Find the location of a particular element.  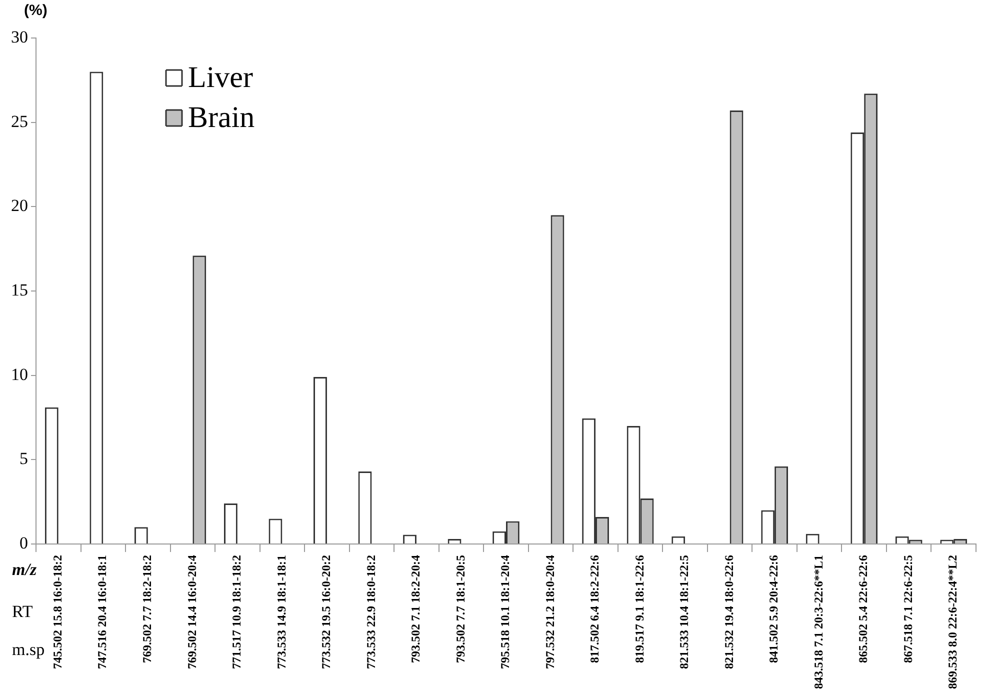

y-tick-label: 30 is located at coordinates (19, 36).